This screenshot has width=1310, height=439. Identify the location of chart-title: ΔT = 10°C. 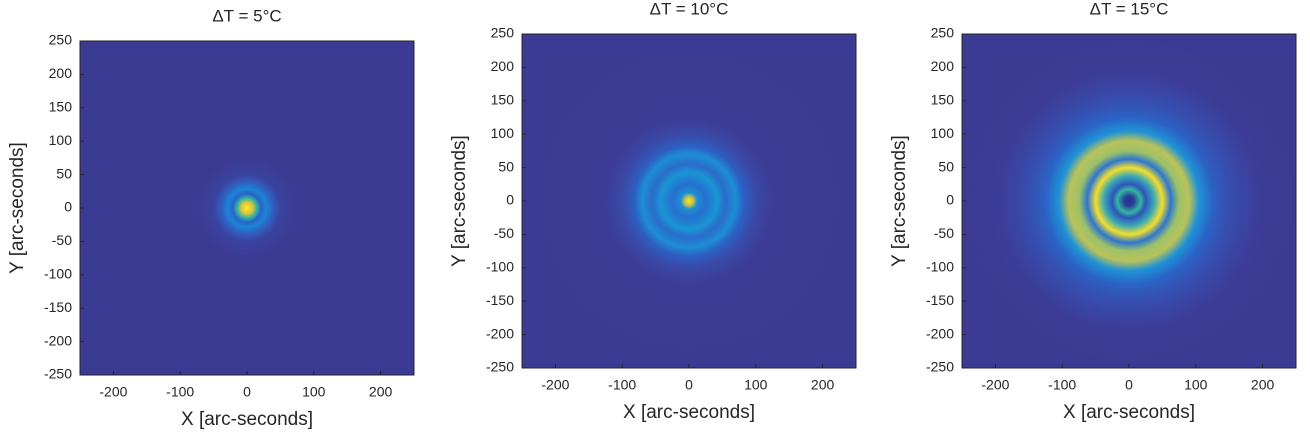
(689, 9).